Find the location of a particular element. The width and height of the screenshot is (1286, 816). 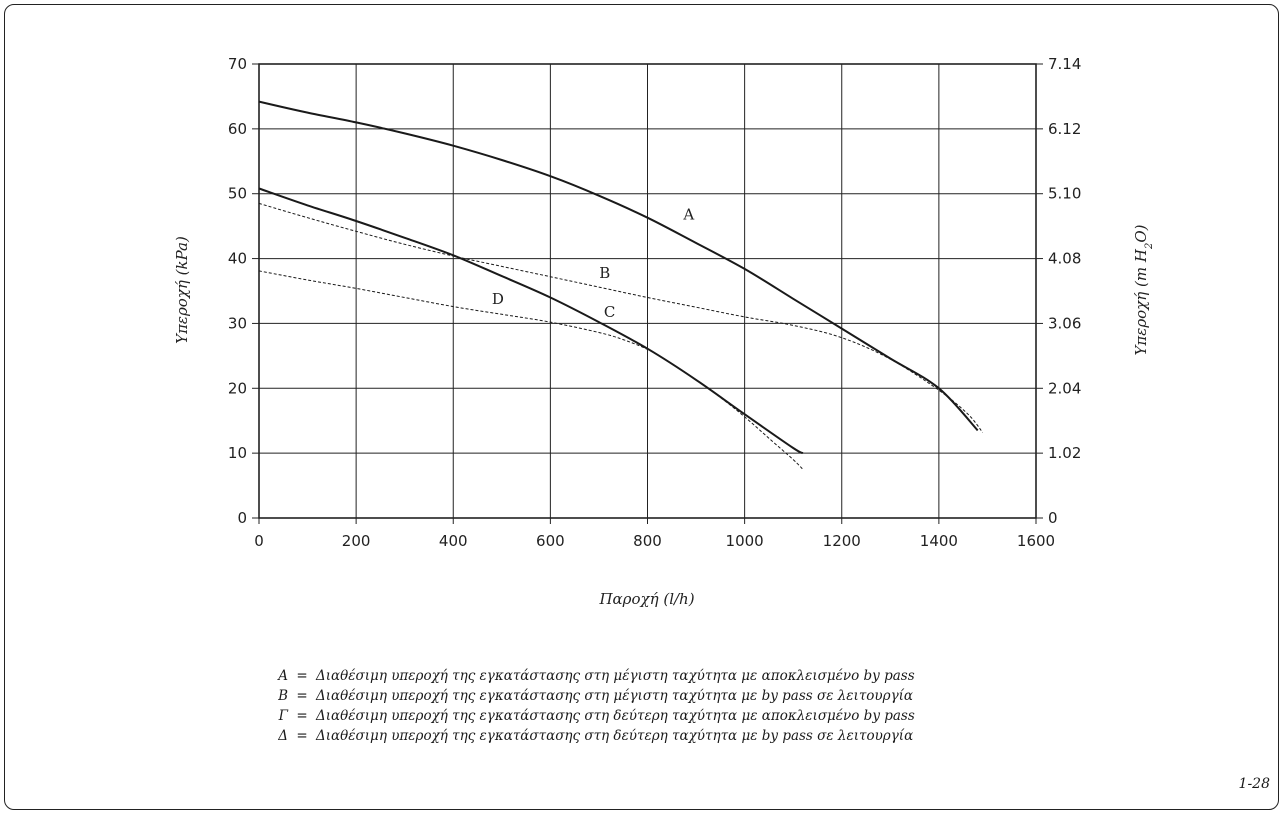

y-tick-label-right: 1.02 is located at coordinates (1064, 453).